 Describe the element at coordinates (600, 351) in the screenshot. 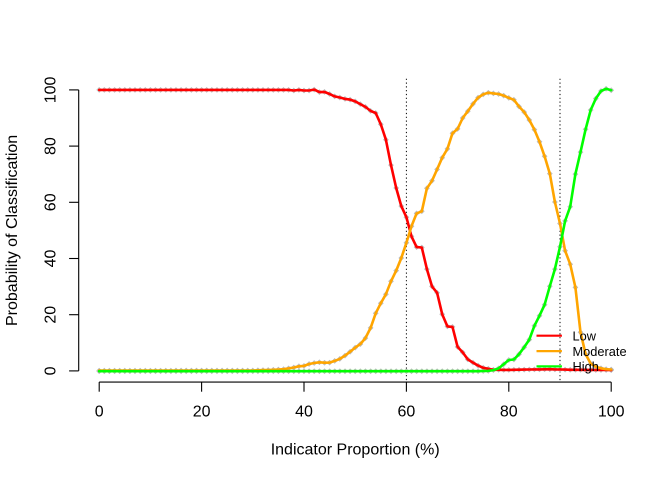

I see `svg-text: Moderate` at that location.